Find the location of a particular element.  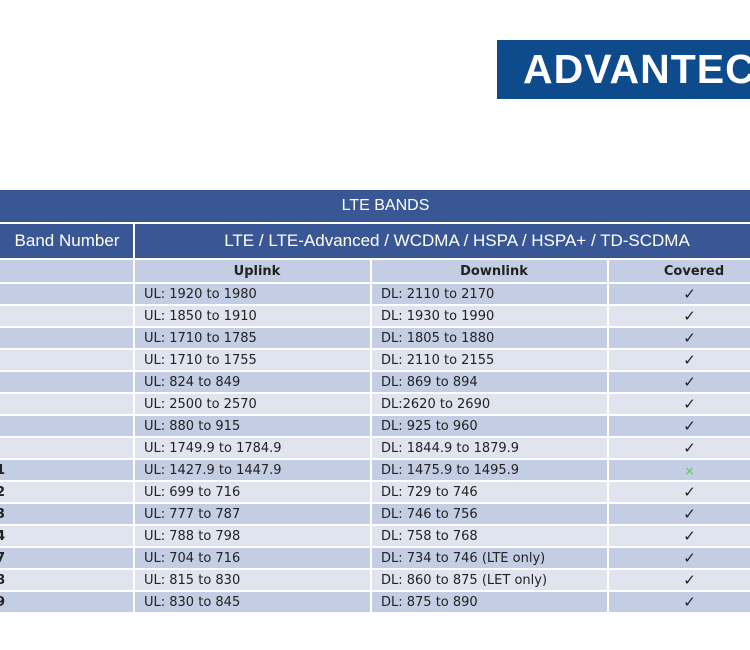

band-number: 4 is located at coordinates (67, 360).